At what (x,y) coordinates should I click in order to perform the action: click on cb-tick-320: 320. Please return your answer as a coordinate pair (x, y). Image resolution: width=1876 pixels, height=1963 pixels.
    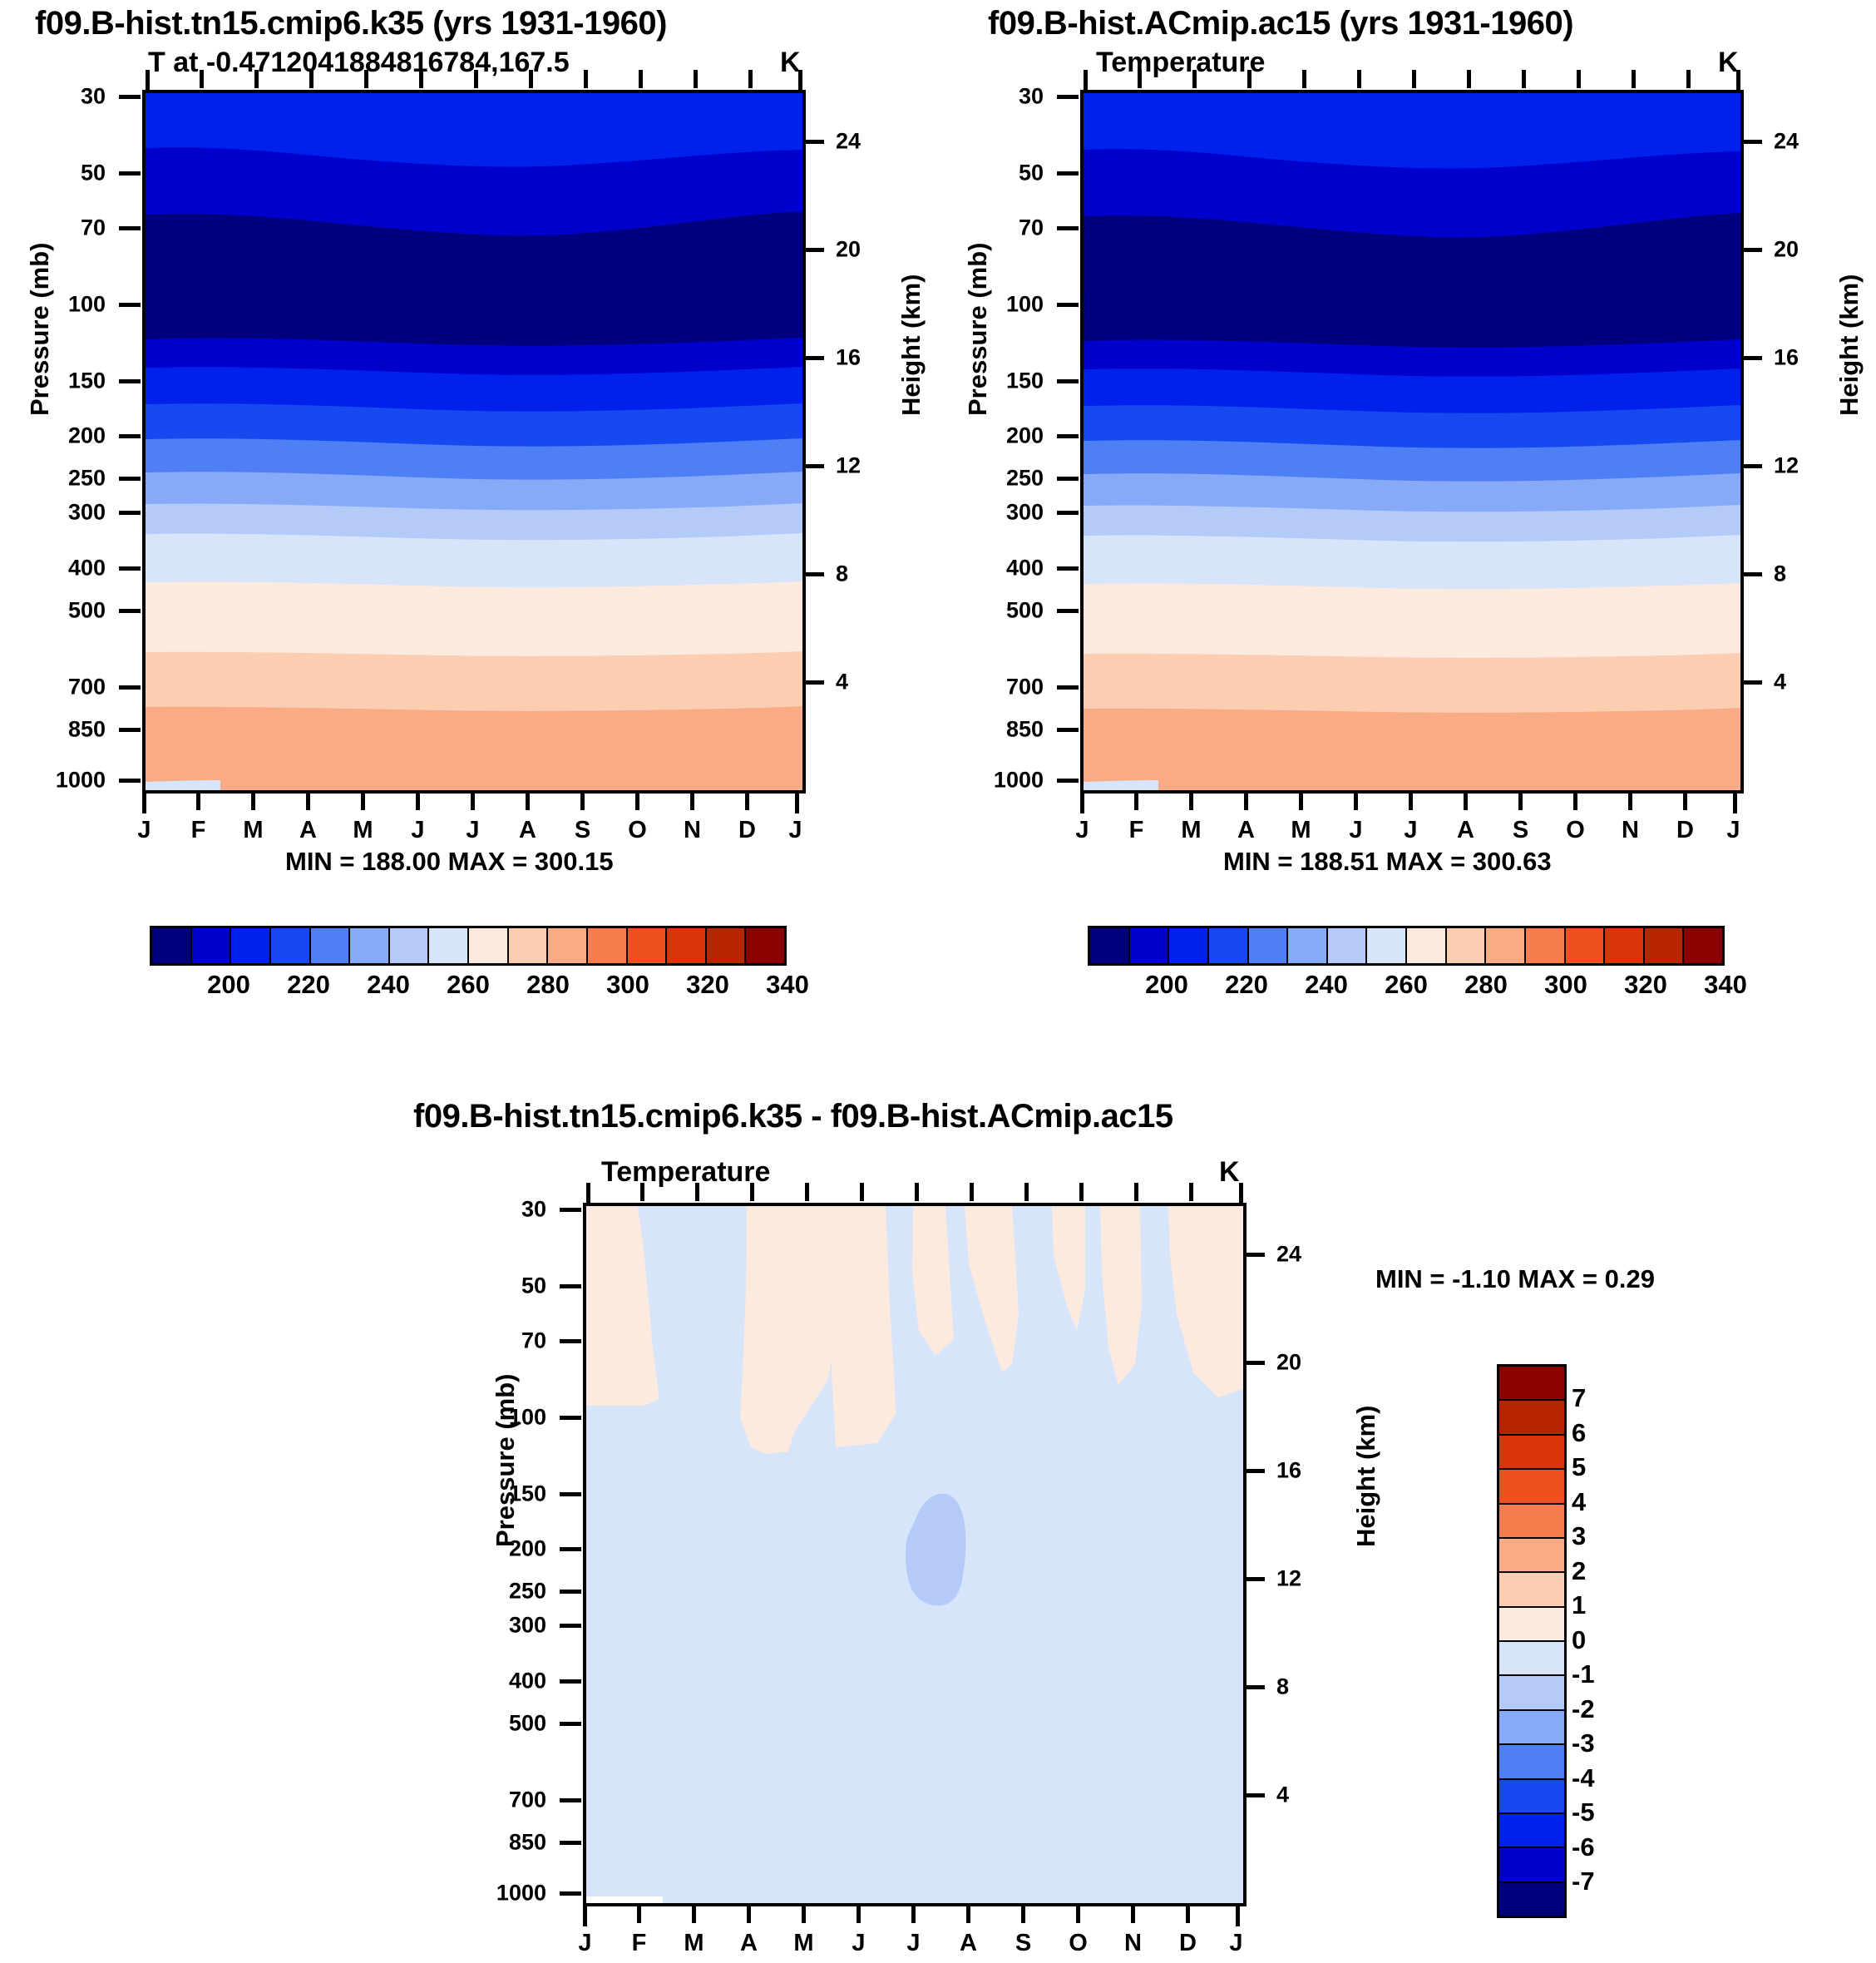
    Looking at the image, I should click on (707, 984).